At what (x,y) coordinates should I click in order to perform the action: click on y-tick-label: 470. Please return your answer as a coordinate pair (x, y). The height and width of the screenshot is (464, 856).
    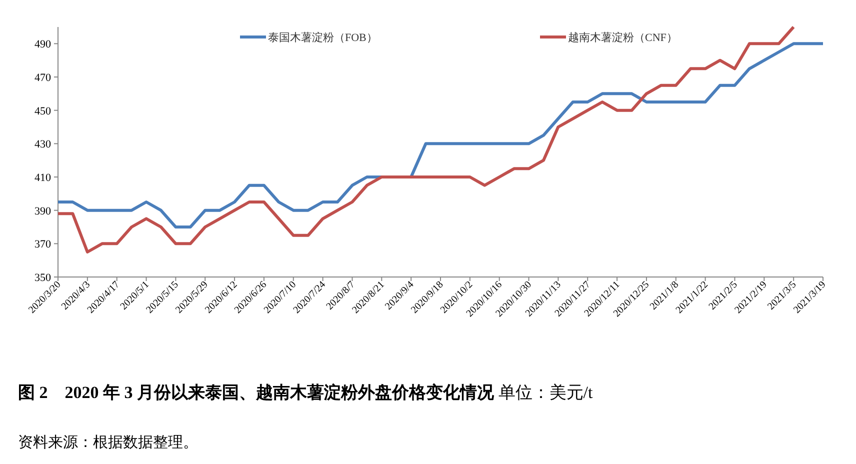
    Looking at the image, I should click on (43, 78).